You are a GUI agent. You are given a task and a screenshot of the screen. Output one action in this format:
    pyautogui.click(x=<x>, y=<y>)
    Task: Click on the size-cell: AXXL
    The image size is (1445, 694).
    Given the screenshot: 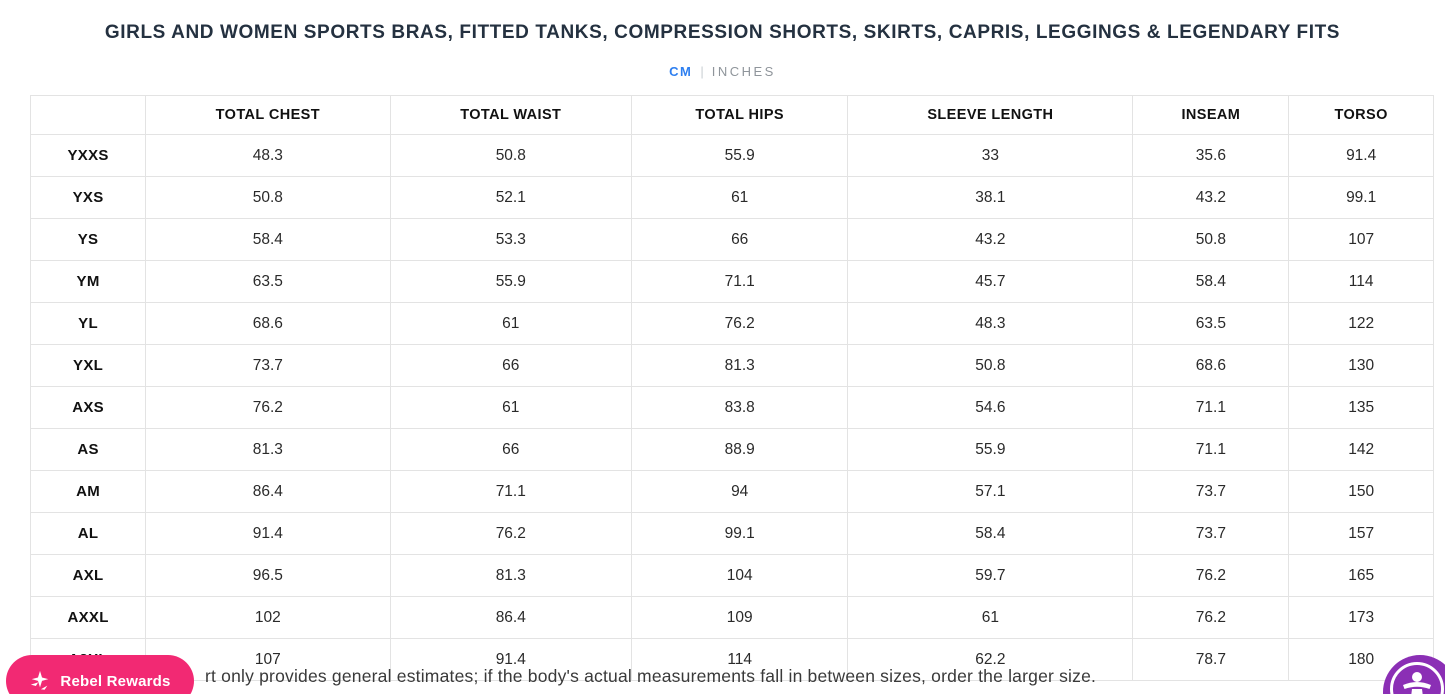 What is the action you would take?
    pyautogui.click(x=88, y=617)
    